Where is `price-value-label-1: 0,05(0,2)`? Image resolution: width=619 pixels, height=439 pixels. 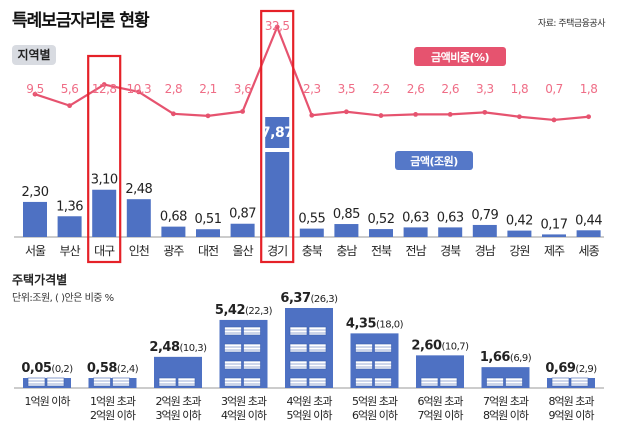 price-value-label-1: 0,05(0,2) is located at coordinates (47, 368).